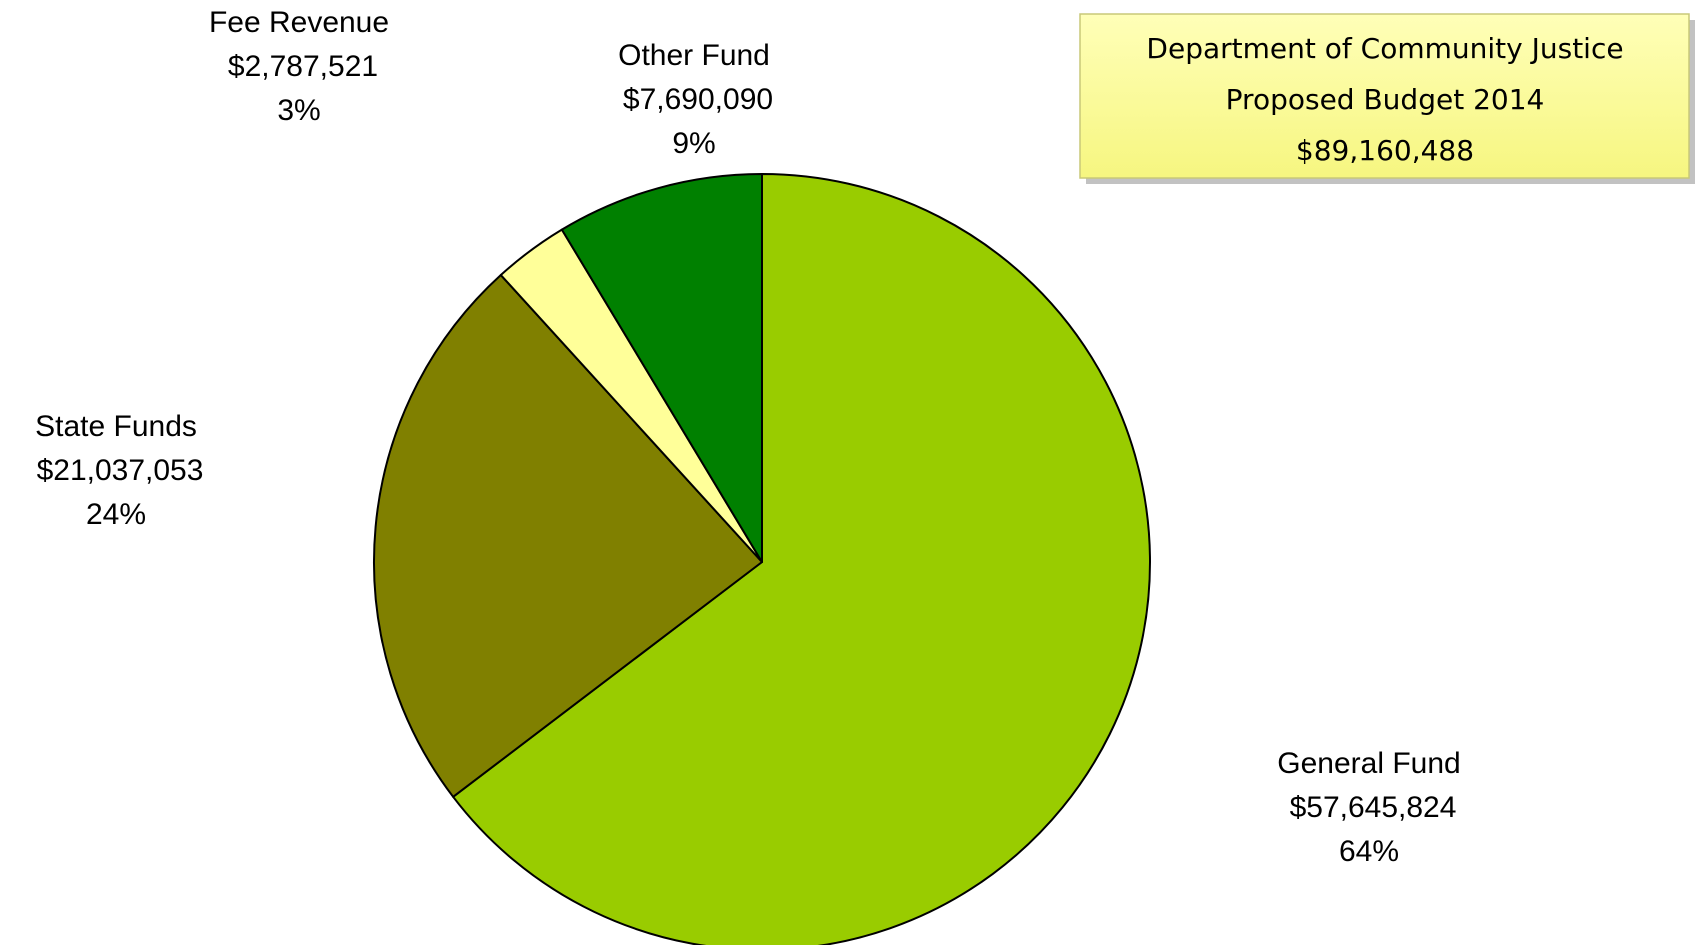  What do you see at coordinates (1384, 48) in the screenshot?
I see `chart-title: Department of Community Justice` at bounding box center [1384, 48].